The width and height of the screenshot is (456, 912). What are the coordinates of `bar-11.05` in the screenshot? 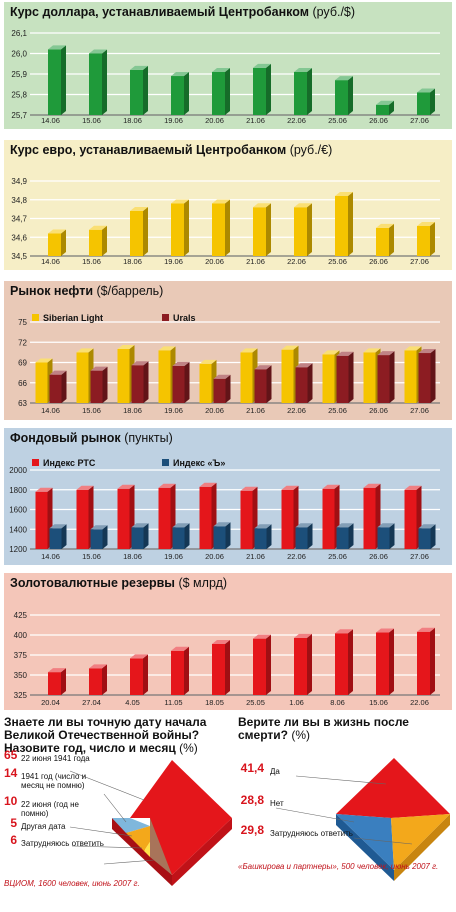 It's located at (180, 670).